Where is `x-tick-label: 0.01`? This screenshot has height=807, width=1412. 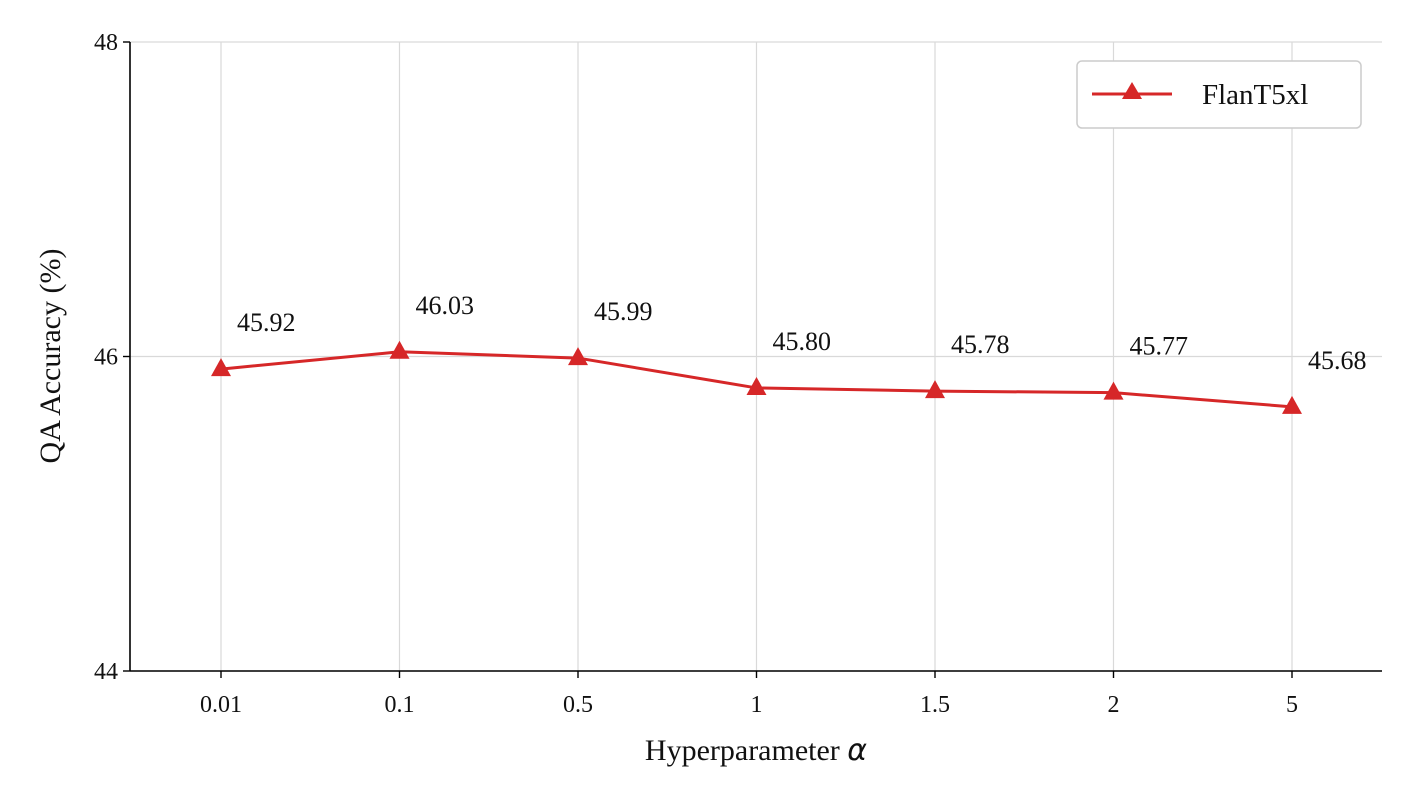 x-tick-label: 0.01 is located at coordinates (221, 705).